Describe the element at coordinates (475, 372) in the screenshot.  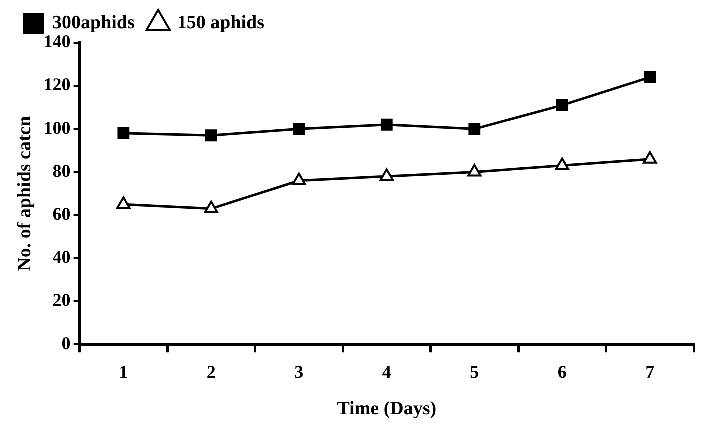
I see `x-tick-label: 5` at that location.